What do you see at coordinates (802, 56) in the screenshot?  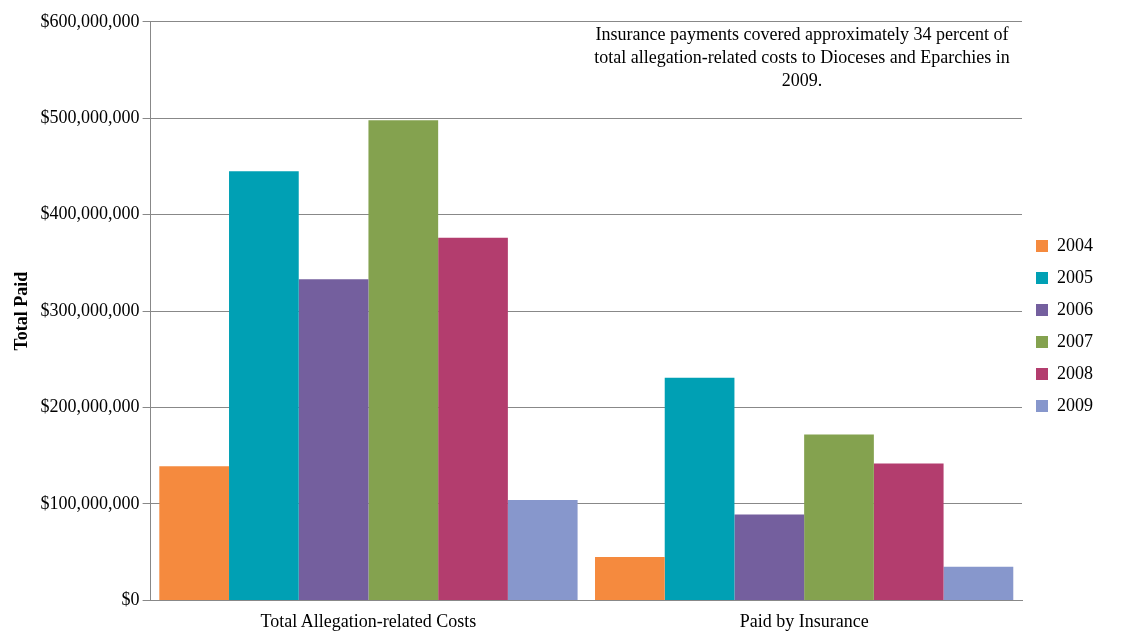 I see `annotation: Insurance payments covered approximately 34 percent of total allegation-related costs to Dioceses and Eparchies in 2009.` at bounding box center [802, 56].